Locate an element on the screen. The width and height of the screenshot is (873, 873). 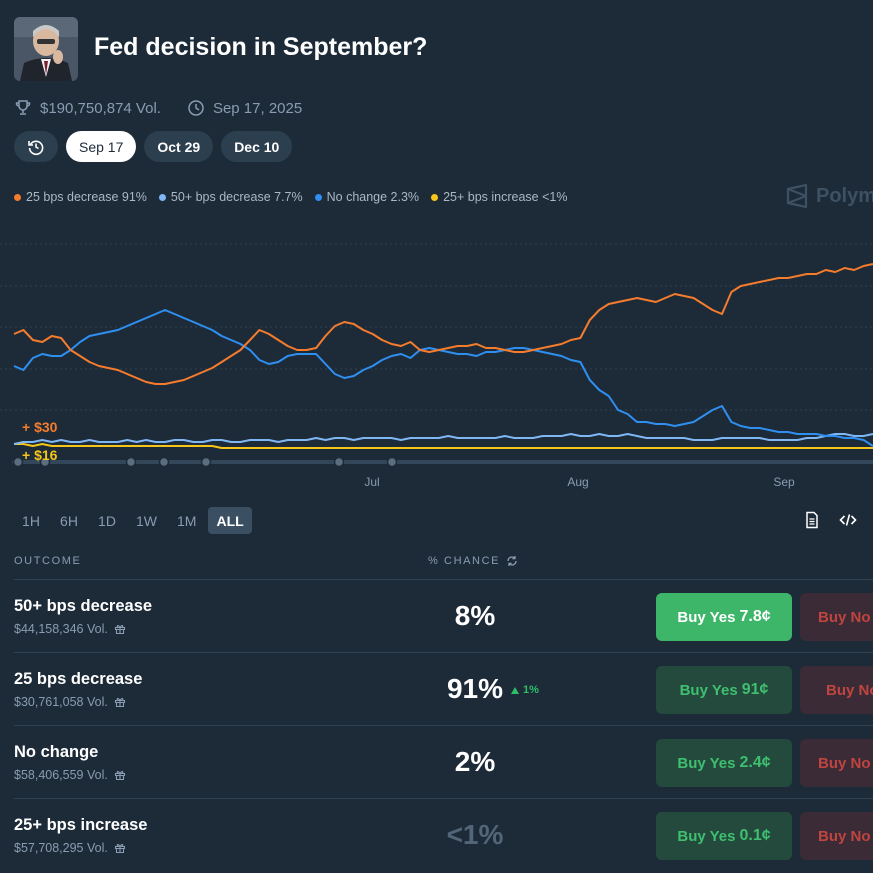
chance-delta: 1% is located at coordinates (525, 690).